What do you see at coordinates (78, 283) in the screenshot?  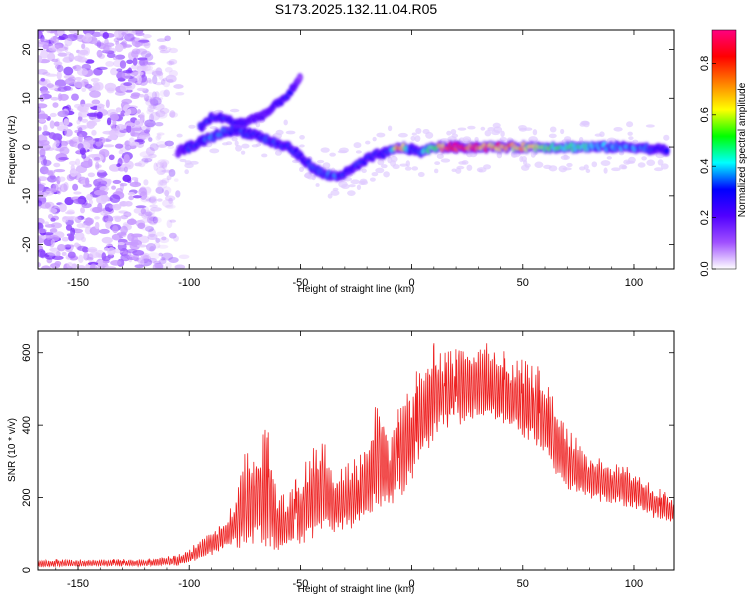 I see `x-tick-label: -150` at bounding box center [78, 283].